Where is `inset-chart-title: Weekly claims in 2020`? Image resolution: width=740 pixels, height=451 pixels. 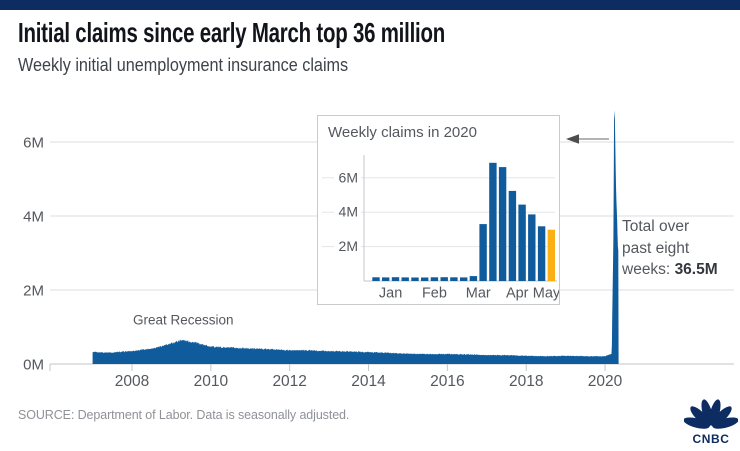
inset-chart-title: Weekly claims in 2020 is located at coordinates (402, 132).